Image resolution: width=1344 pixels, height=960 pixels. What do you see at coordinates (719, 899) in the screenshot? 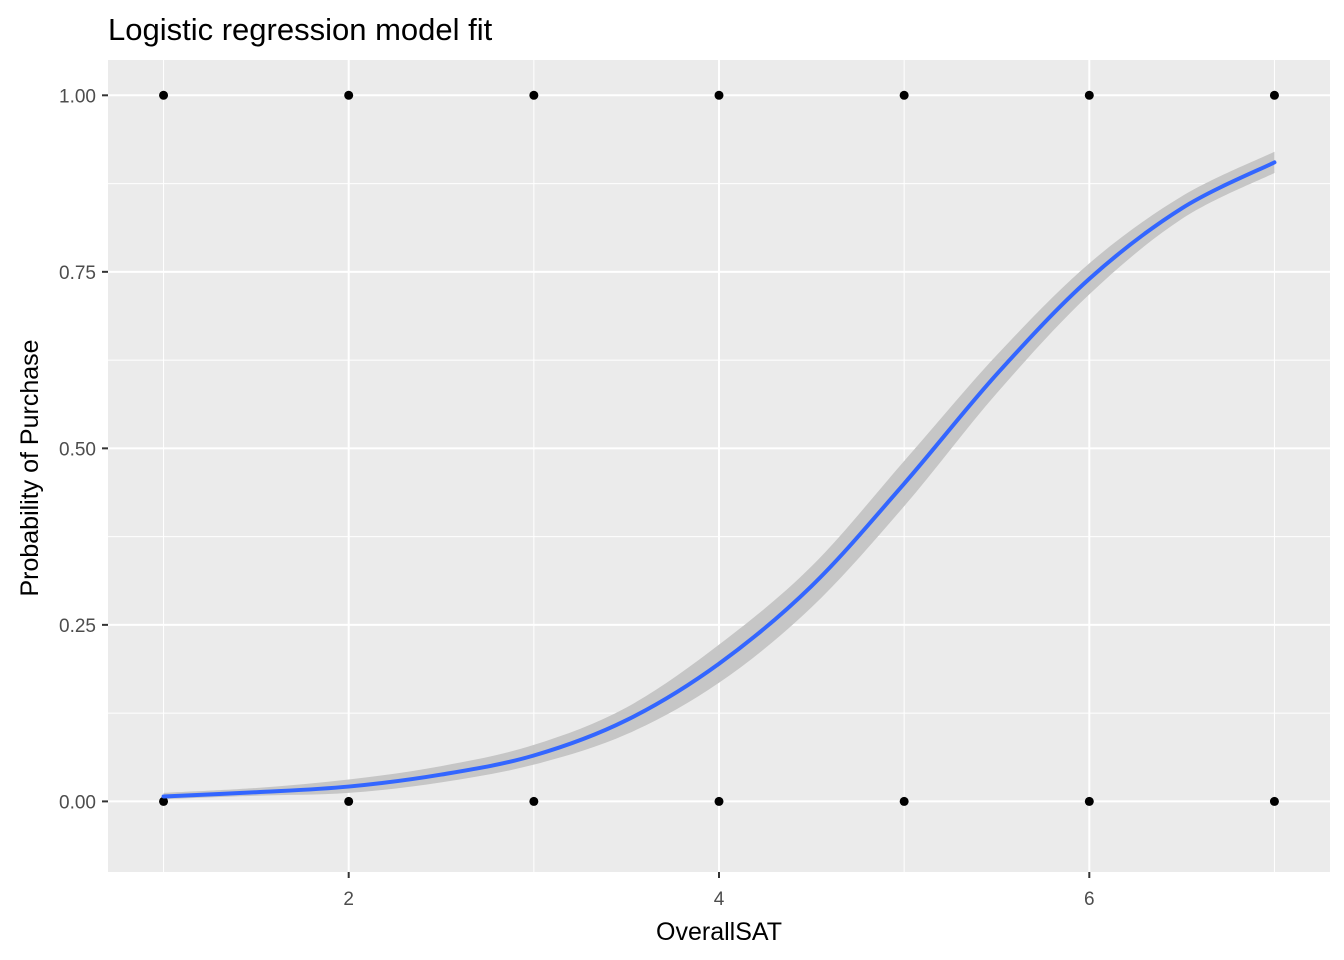
I see `x-tick-label: 4` at bounding box center [719, 899].